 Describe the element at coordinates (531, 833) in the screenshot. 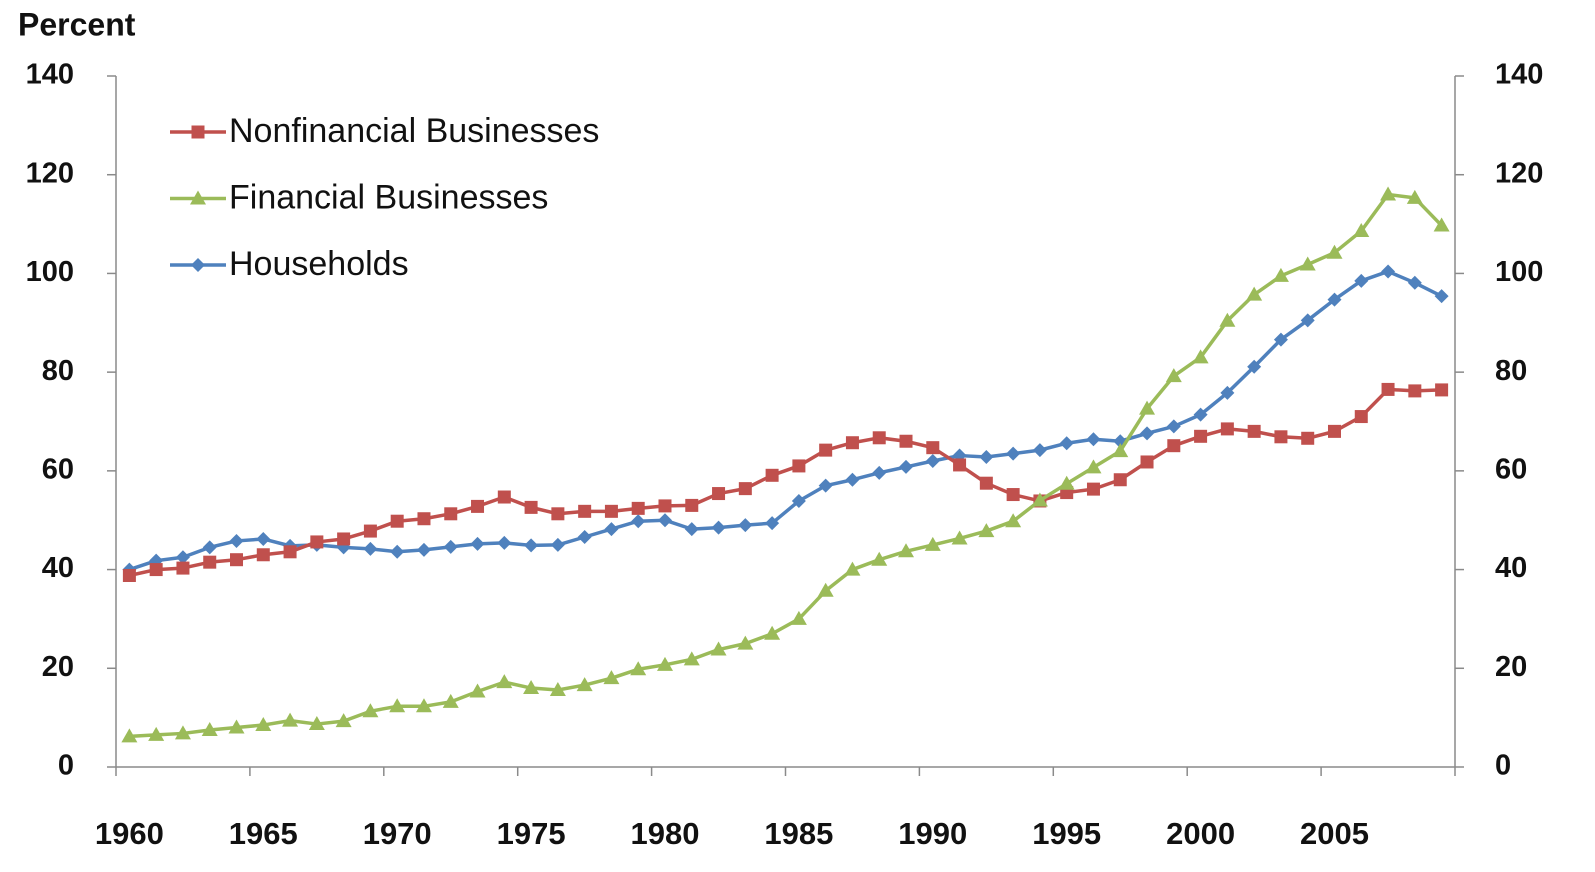

I see `x-tick-label: 1975` at that location.